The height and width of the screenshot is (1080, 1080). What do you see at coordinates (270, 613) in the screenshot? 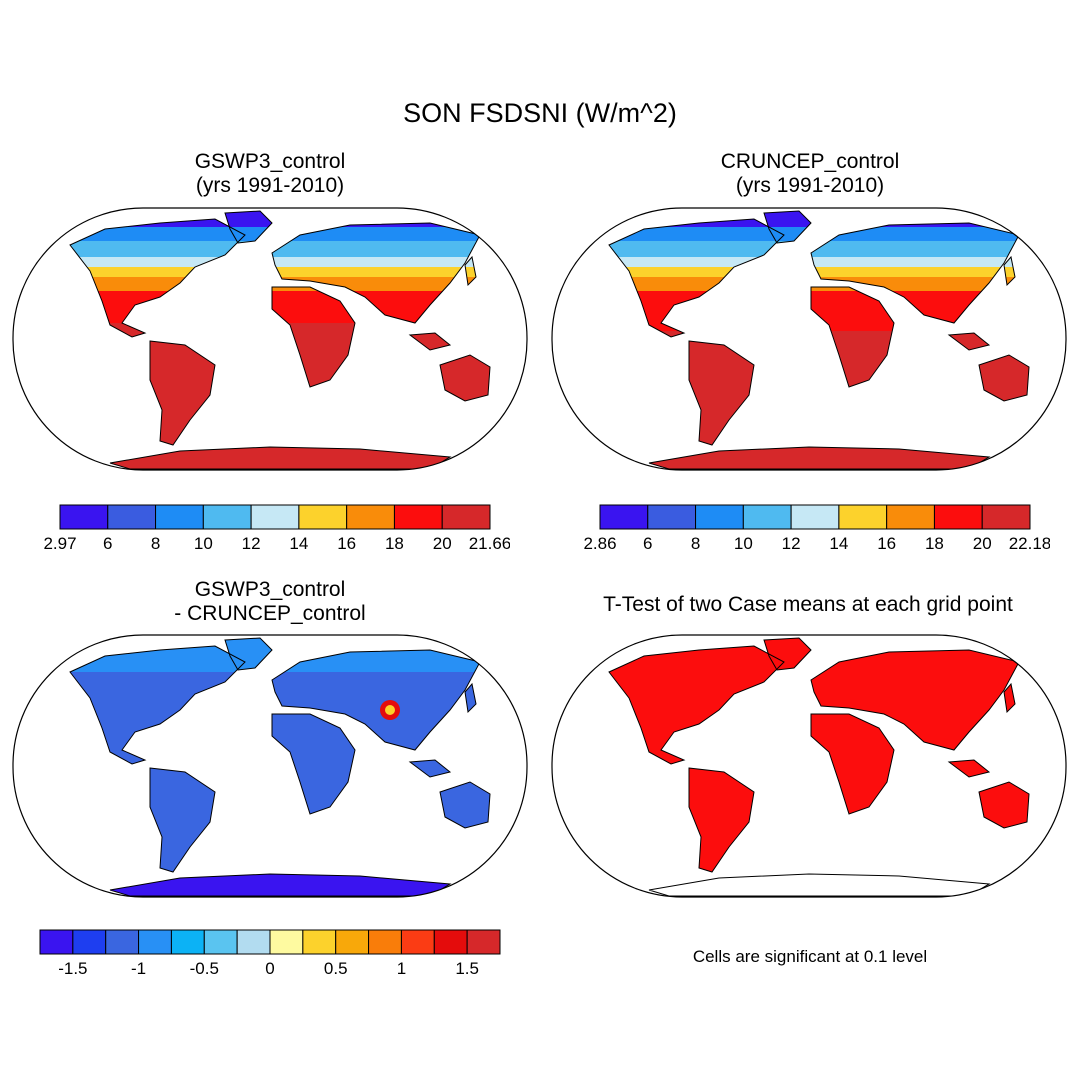
I see `panel-title-line2: - CRUNCEP_control` at bounding box center [270, 613].